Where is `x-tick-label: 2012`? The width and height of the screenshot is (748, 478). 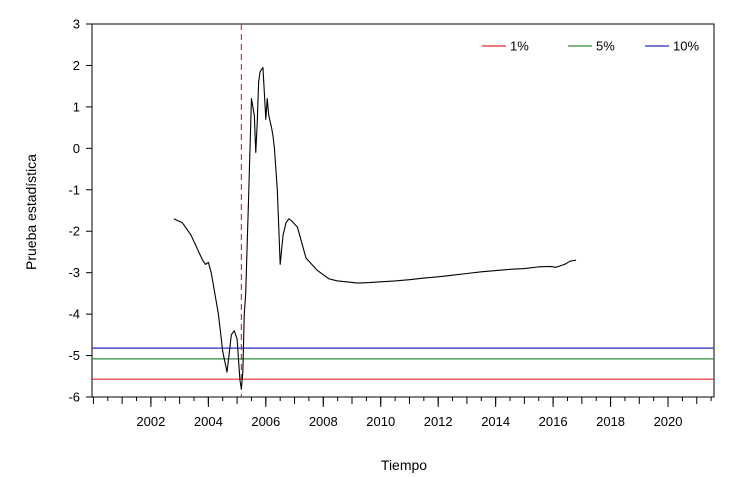 x-tick-label: 2012 is located at coordinates (438, 421).